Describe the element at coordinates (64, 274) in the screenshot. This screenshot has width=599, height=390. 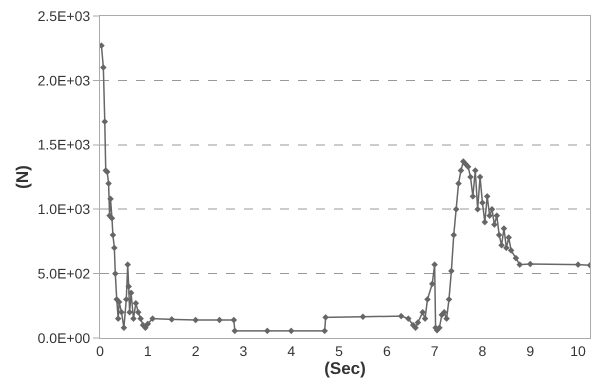
I see `y-tick-label: 5.0E+02` at that location.